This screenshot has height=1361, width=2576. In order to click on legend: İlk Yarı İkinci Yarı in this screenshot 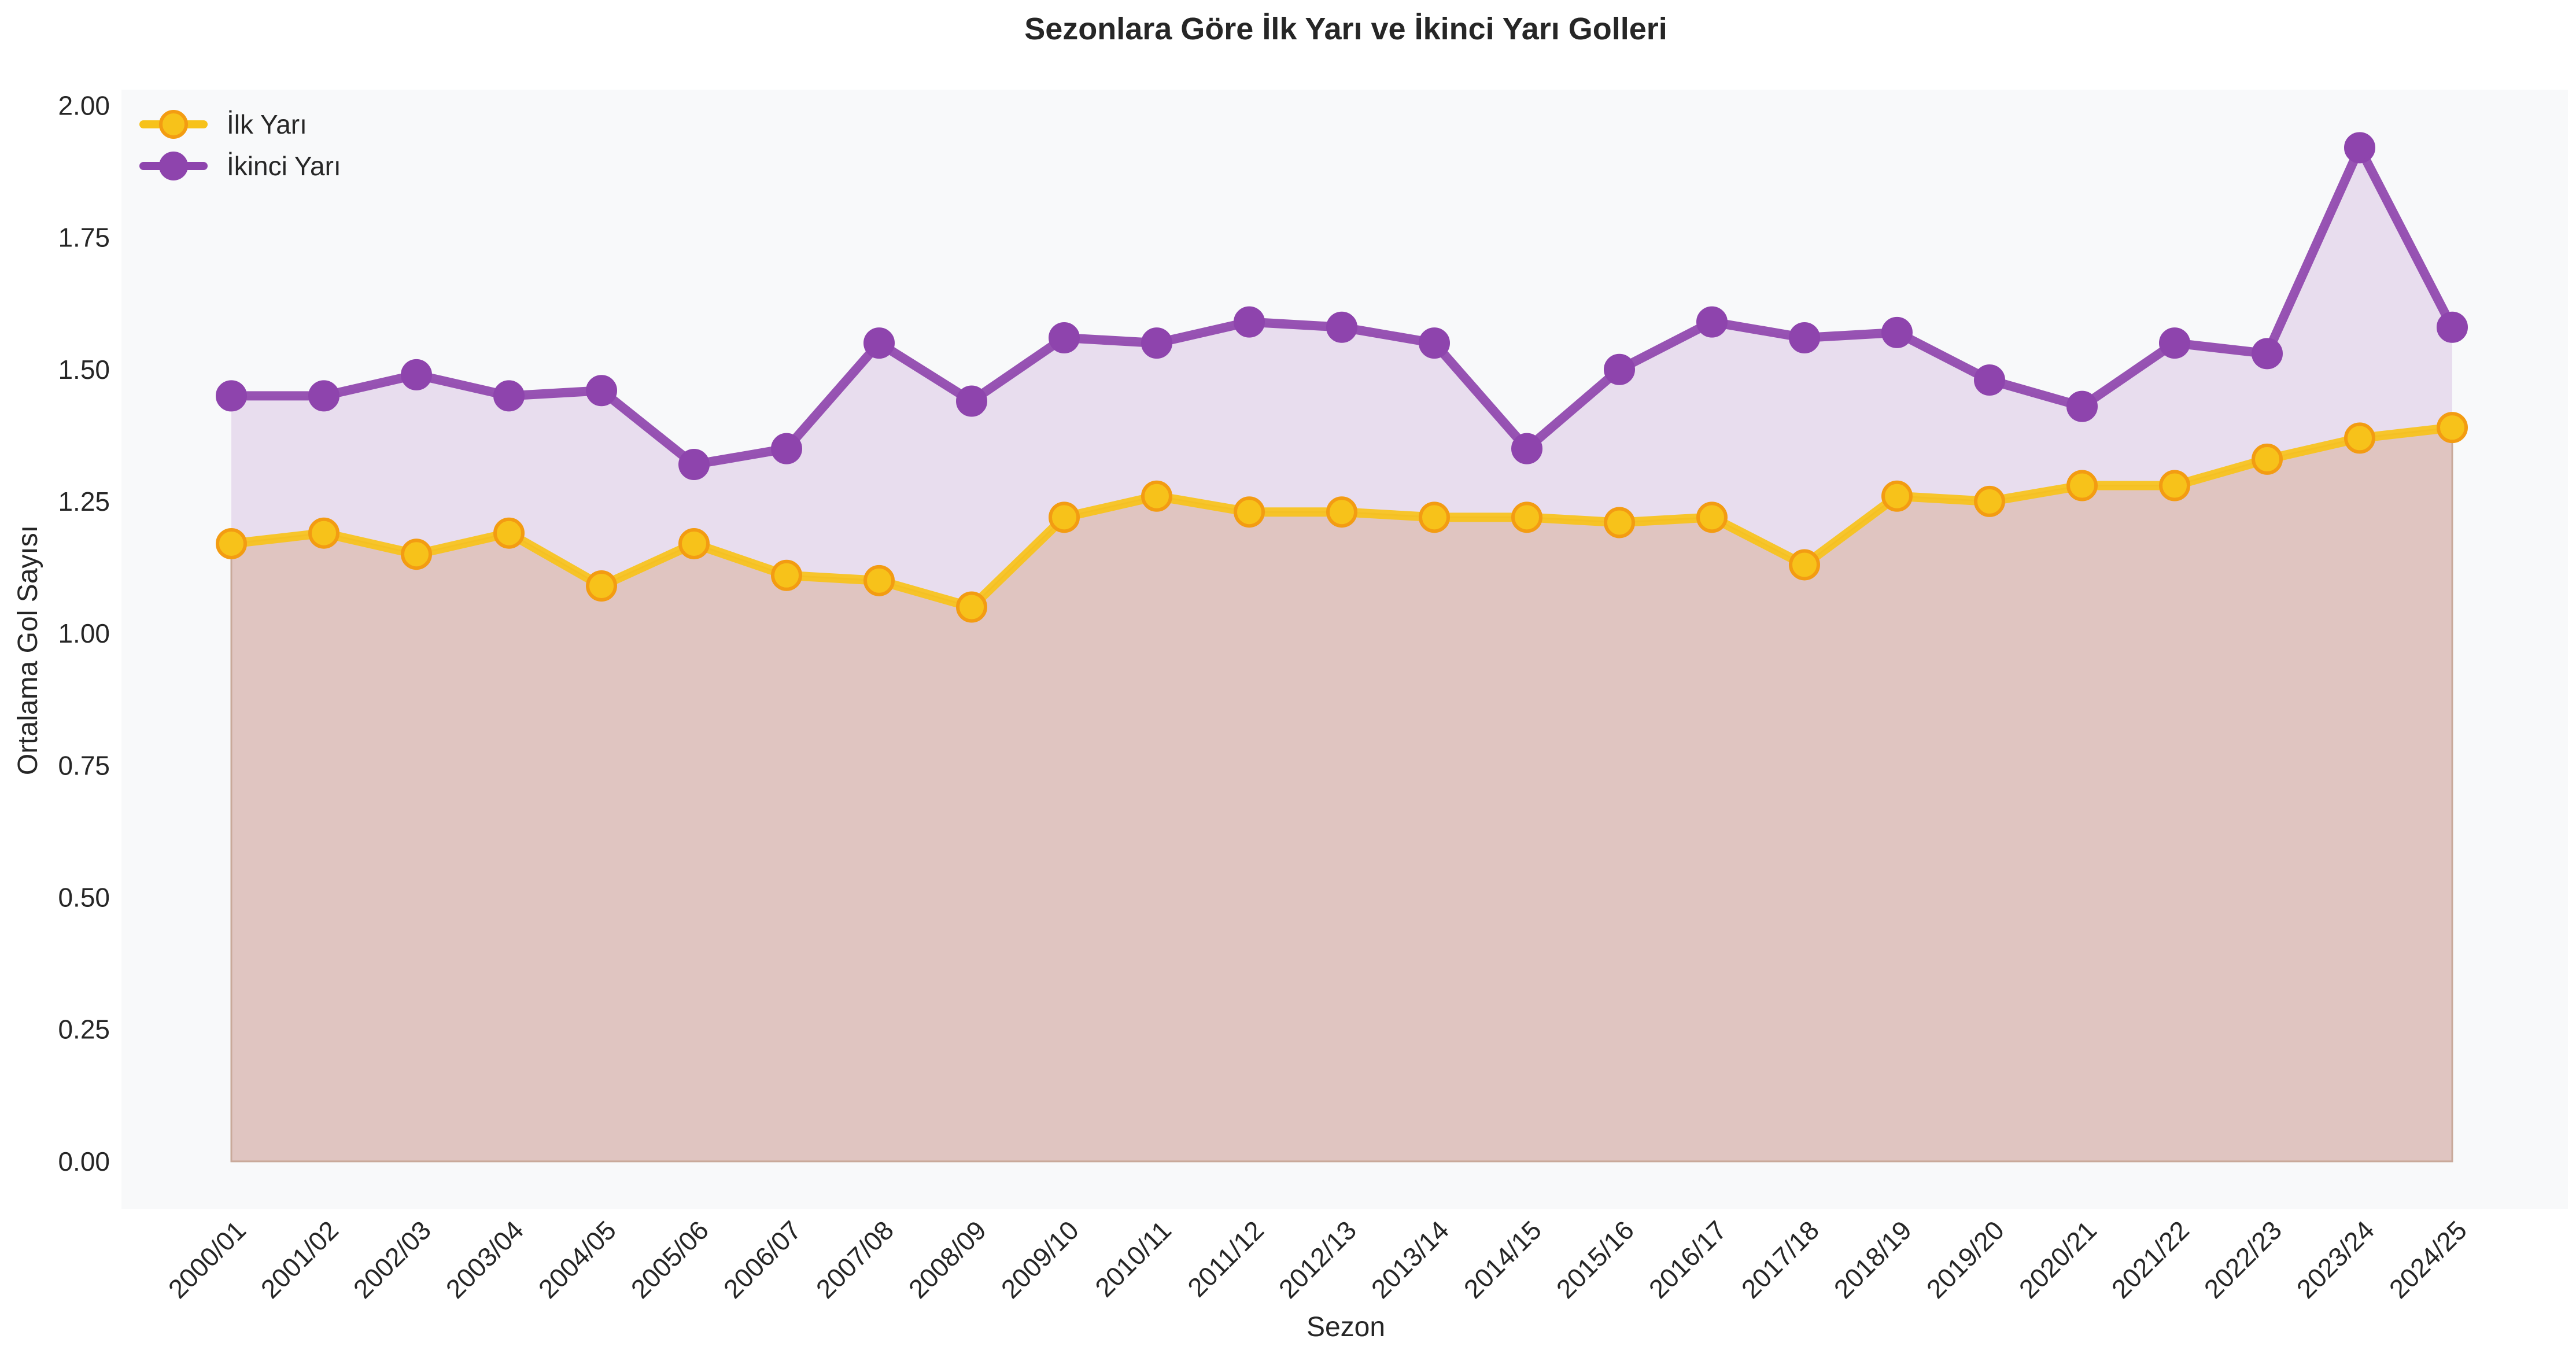, I will do `click(240, 145)`.